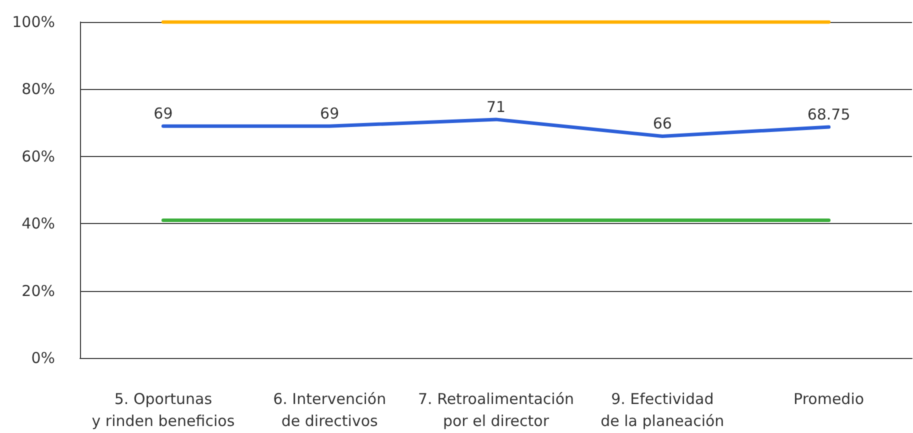 This screenshot has width=913, height=433. Describe the element at coordinates (496, 410) in the screenshot. I see `x-tick-label: 7. Retroalimentación por el director` at that location.